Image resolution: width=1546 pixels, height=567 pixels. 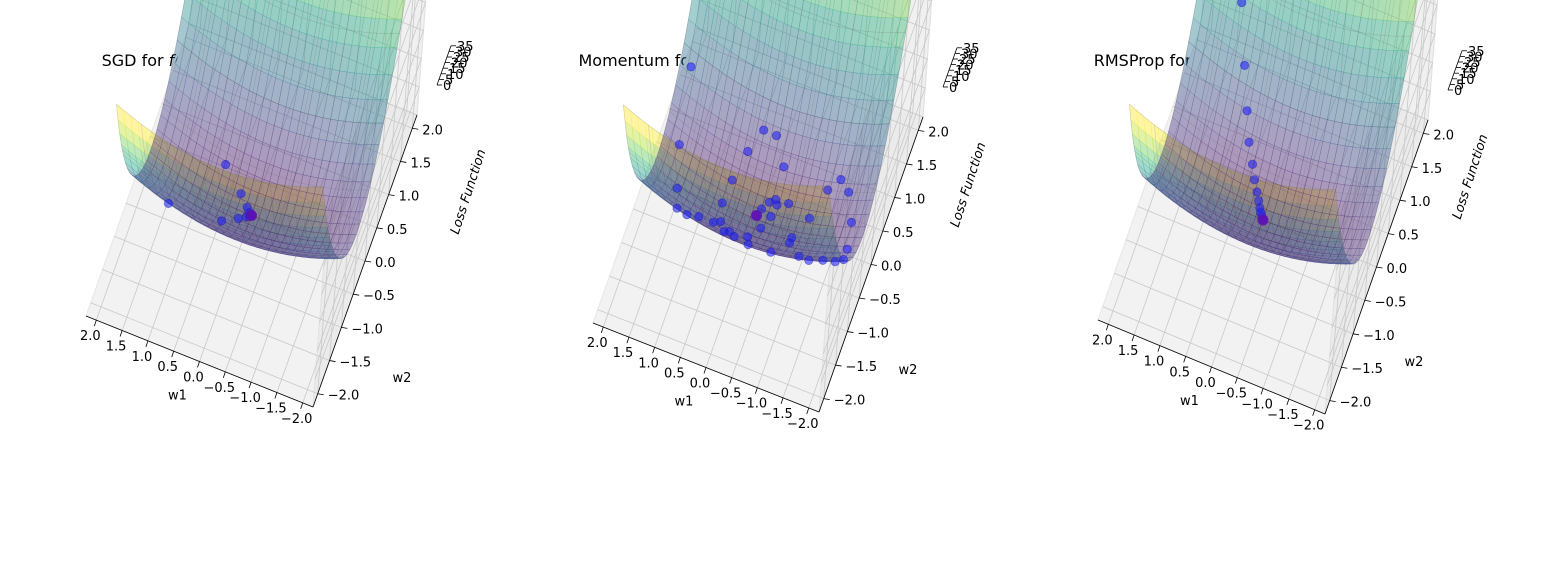 What do you see at coordinates (883, 264) in the screenshot?
I see `y-axis: −2.0−1.5−1.0−0.50.00.51.01.52.0w2` at bounding box center [883, 264].